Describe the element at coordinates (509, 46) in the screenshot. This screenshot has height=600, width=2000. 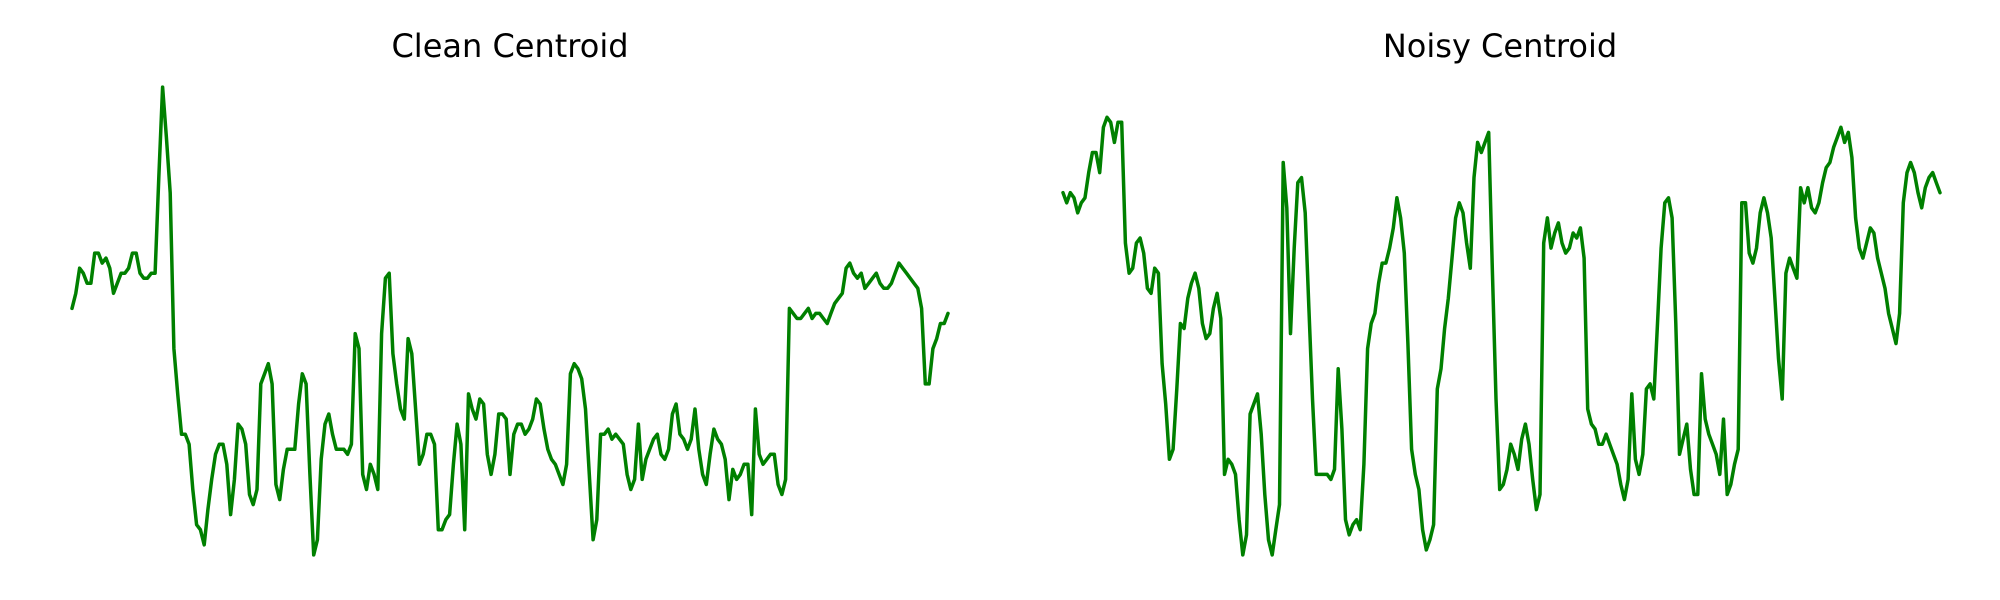
I see `panel-title-clean-centroid: Clean Centroid` at that location.